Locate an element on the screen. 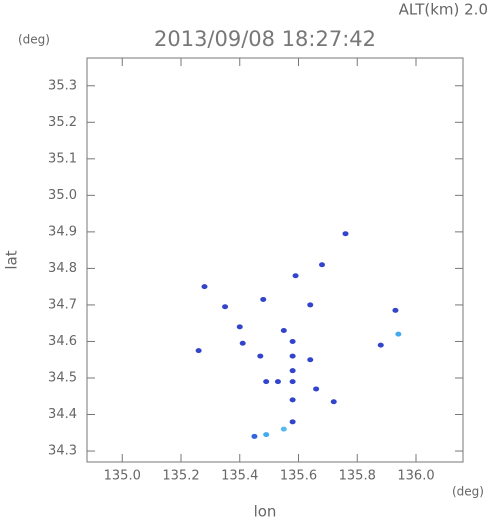  y-tick-label: 35.3 is located at coordinates (62, 85).